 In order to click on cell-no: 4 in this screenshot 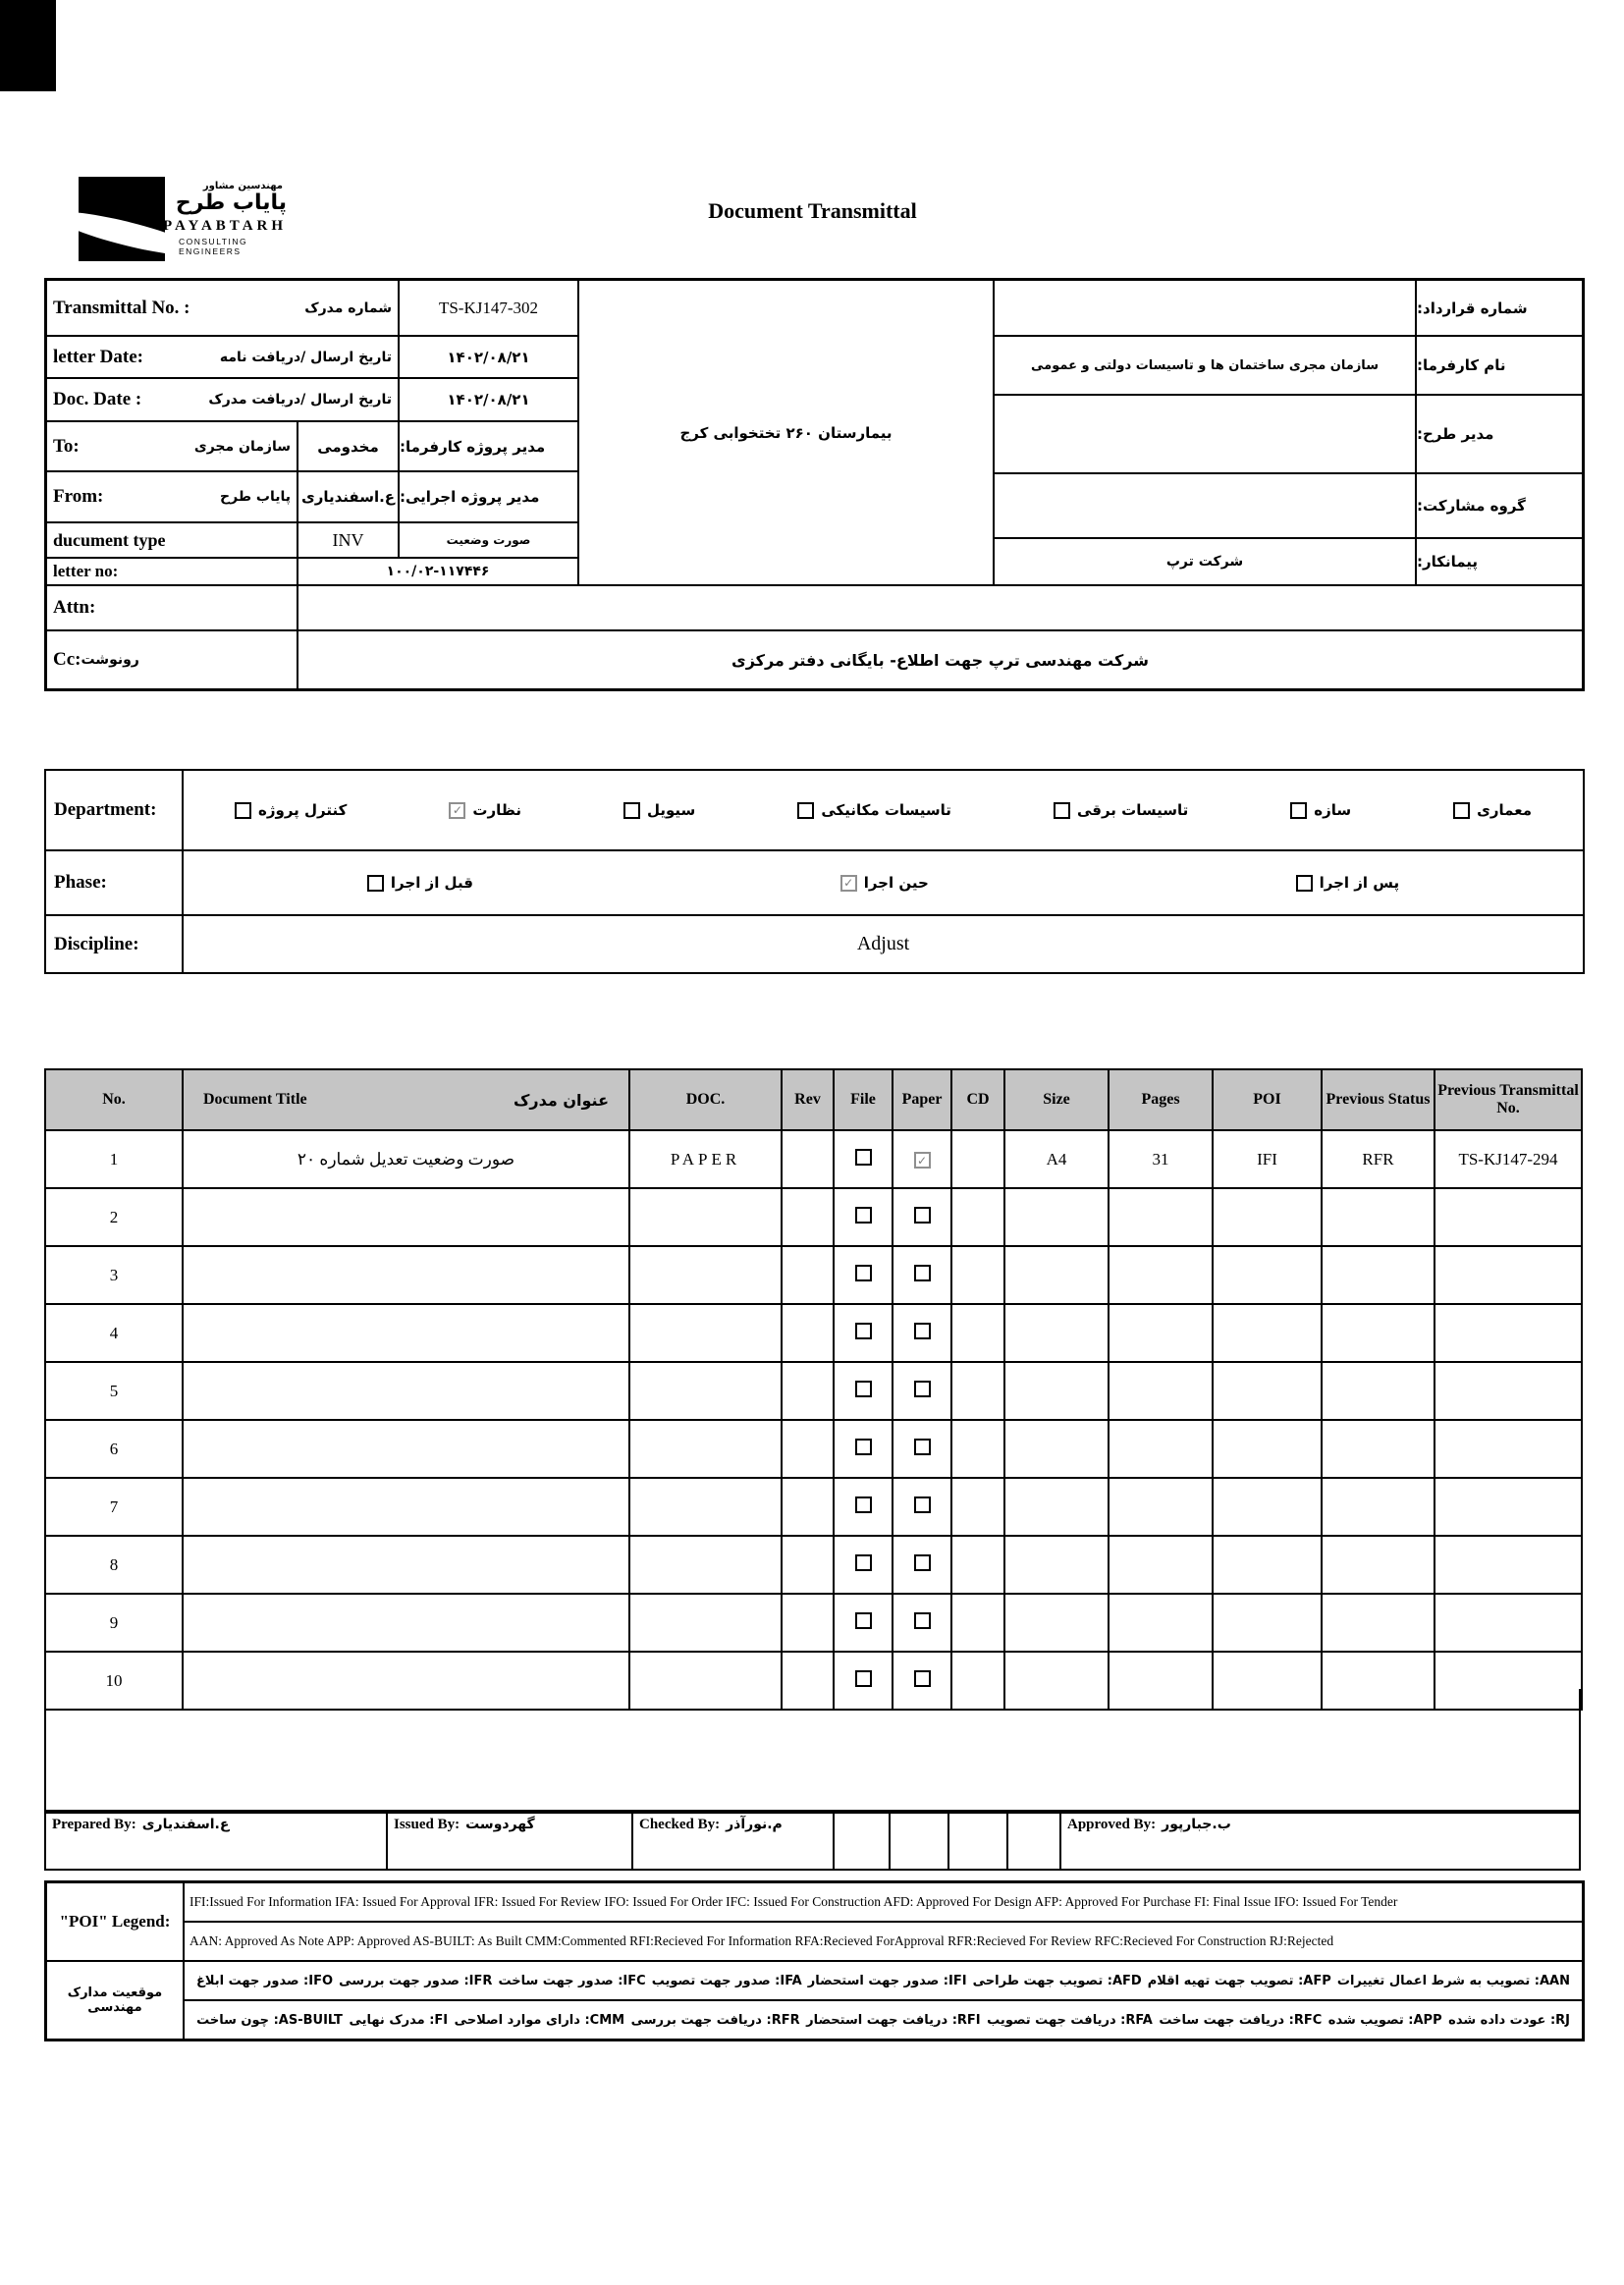, I will do `click(114, 1333)`.